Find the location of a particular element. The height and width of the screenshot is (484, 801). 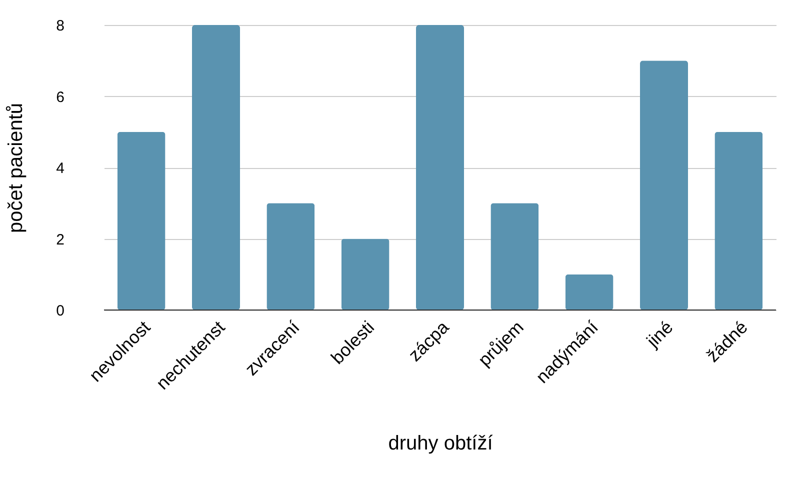

y-tick-label: 4 is located at coordinates (60, 168).